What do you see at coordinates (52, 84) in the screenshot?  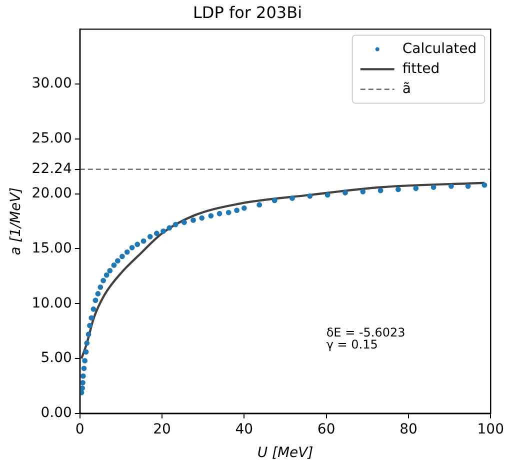 I see `y-tick-label: 30.00` at bounding box center [52, 84].